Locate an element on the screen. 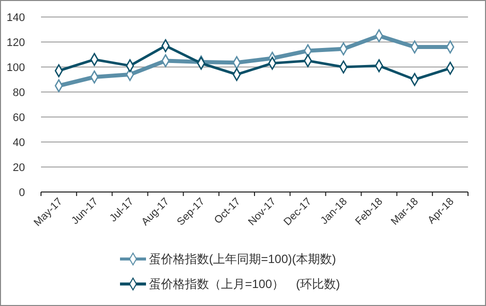 This screenshot has height=306, width=486. y-tick-label: 20 is located at coordinates (18, 168).